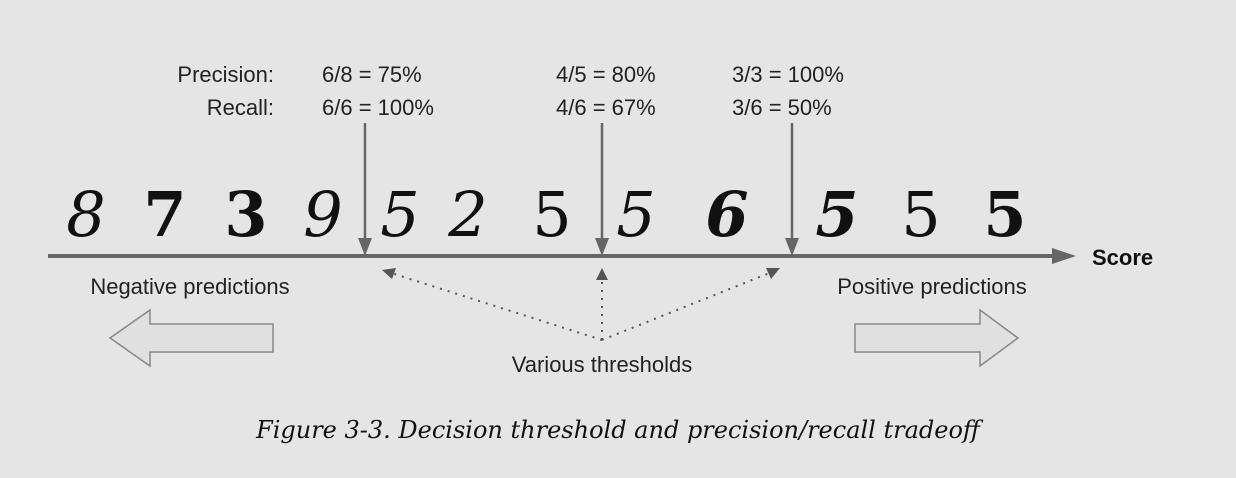 The width and height of the screenshot is (1236, 478). I want to click on digit-7: 5, so click(551, 214).